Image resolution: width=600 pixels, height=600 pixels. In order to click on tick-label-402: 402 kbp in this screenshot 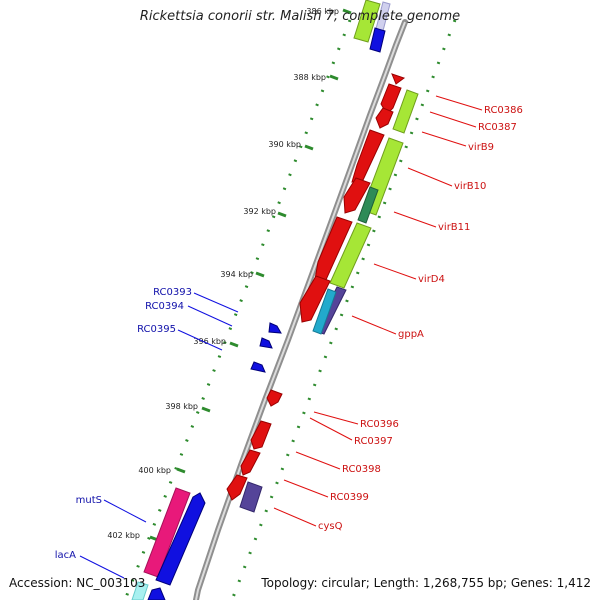, I will do `click(123, 535)`.